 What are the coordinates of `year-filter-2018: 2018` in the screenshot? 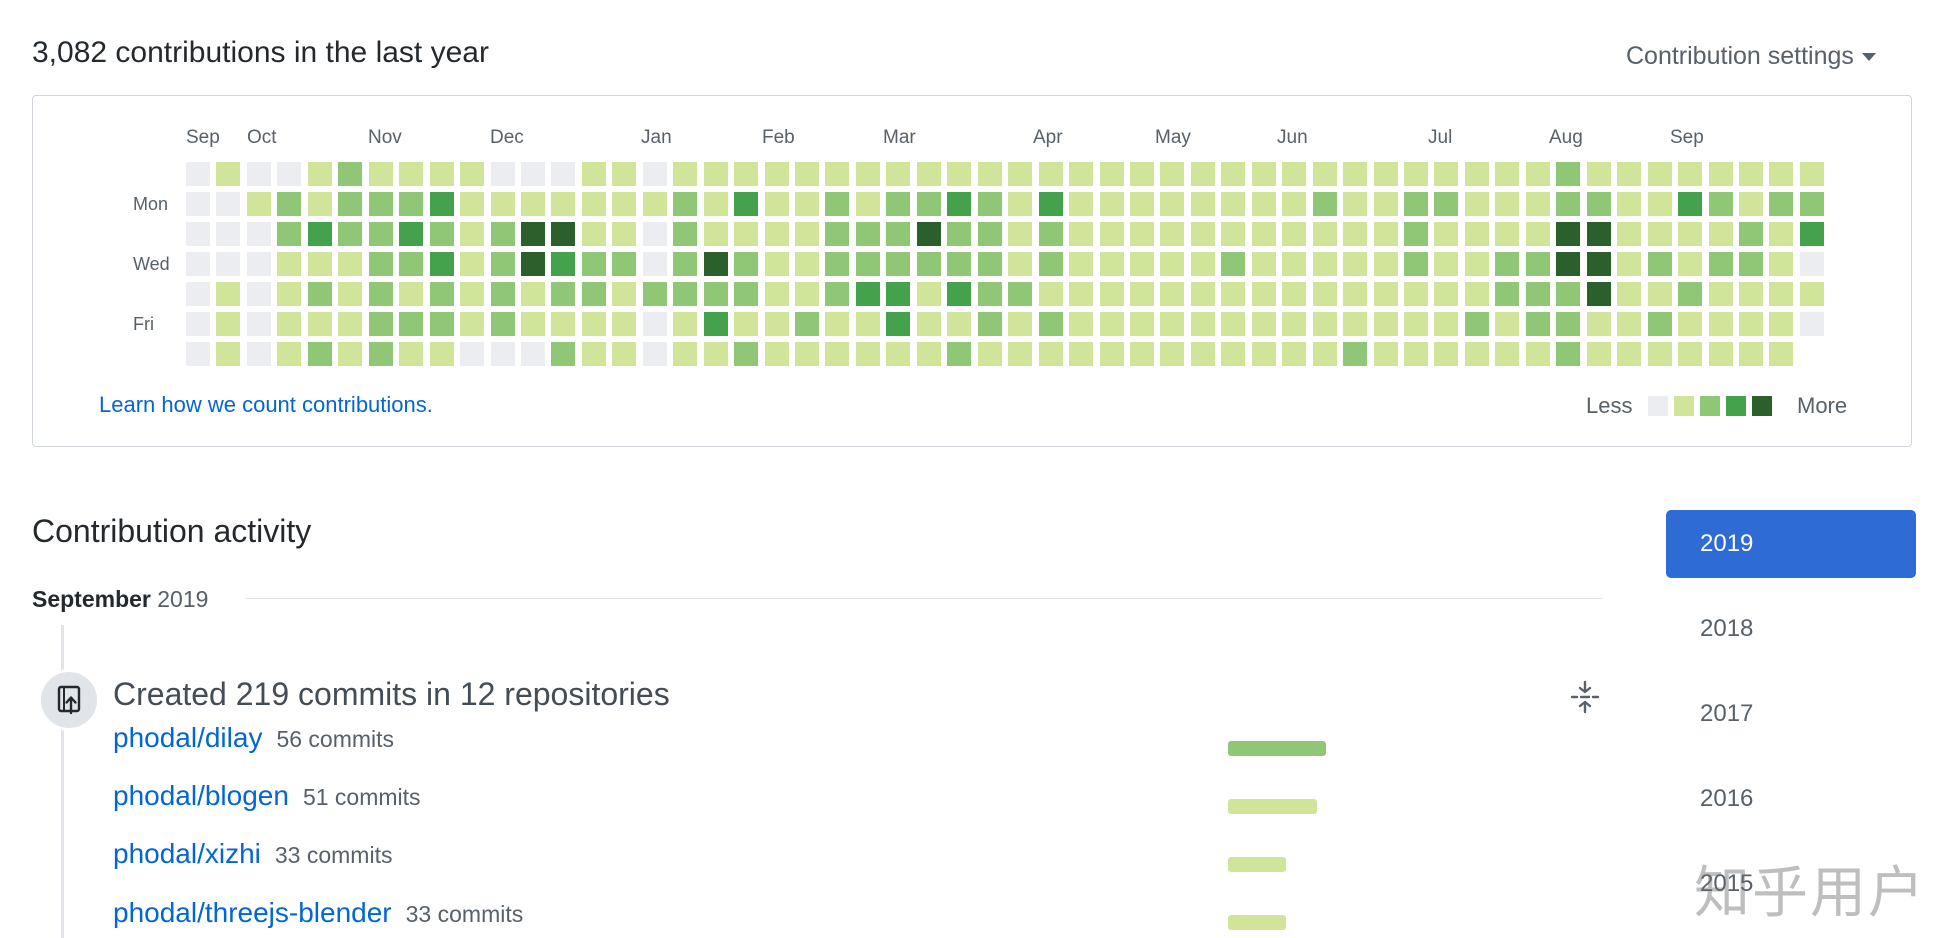 It's located at (1727, 628).